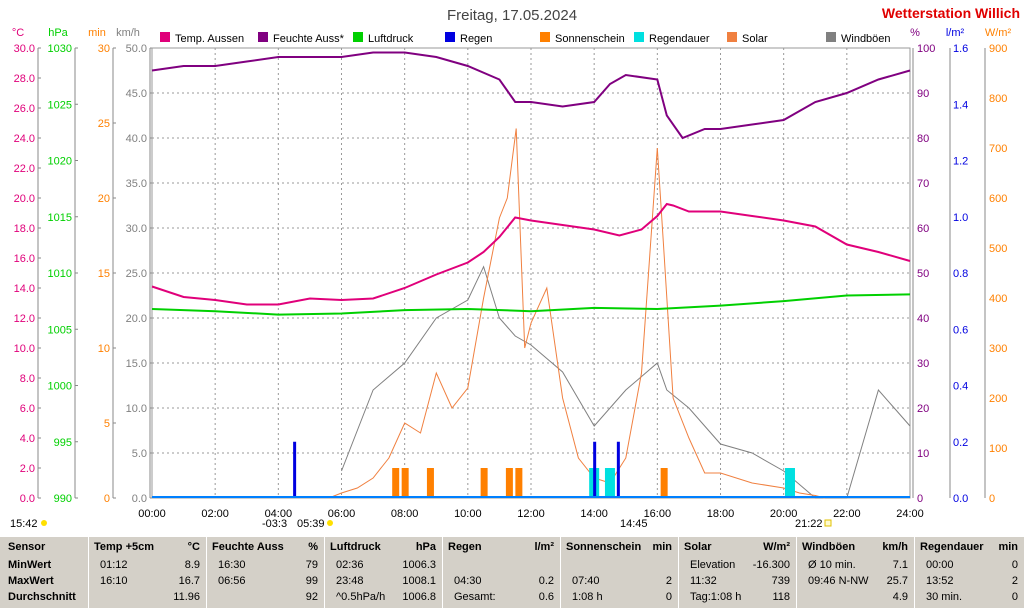  What do you see at coordinates (124, 547) in the screenshot?
I see `column-title: Temp +5cm` at bounding box center [124, 547].